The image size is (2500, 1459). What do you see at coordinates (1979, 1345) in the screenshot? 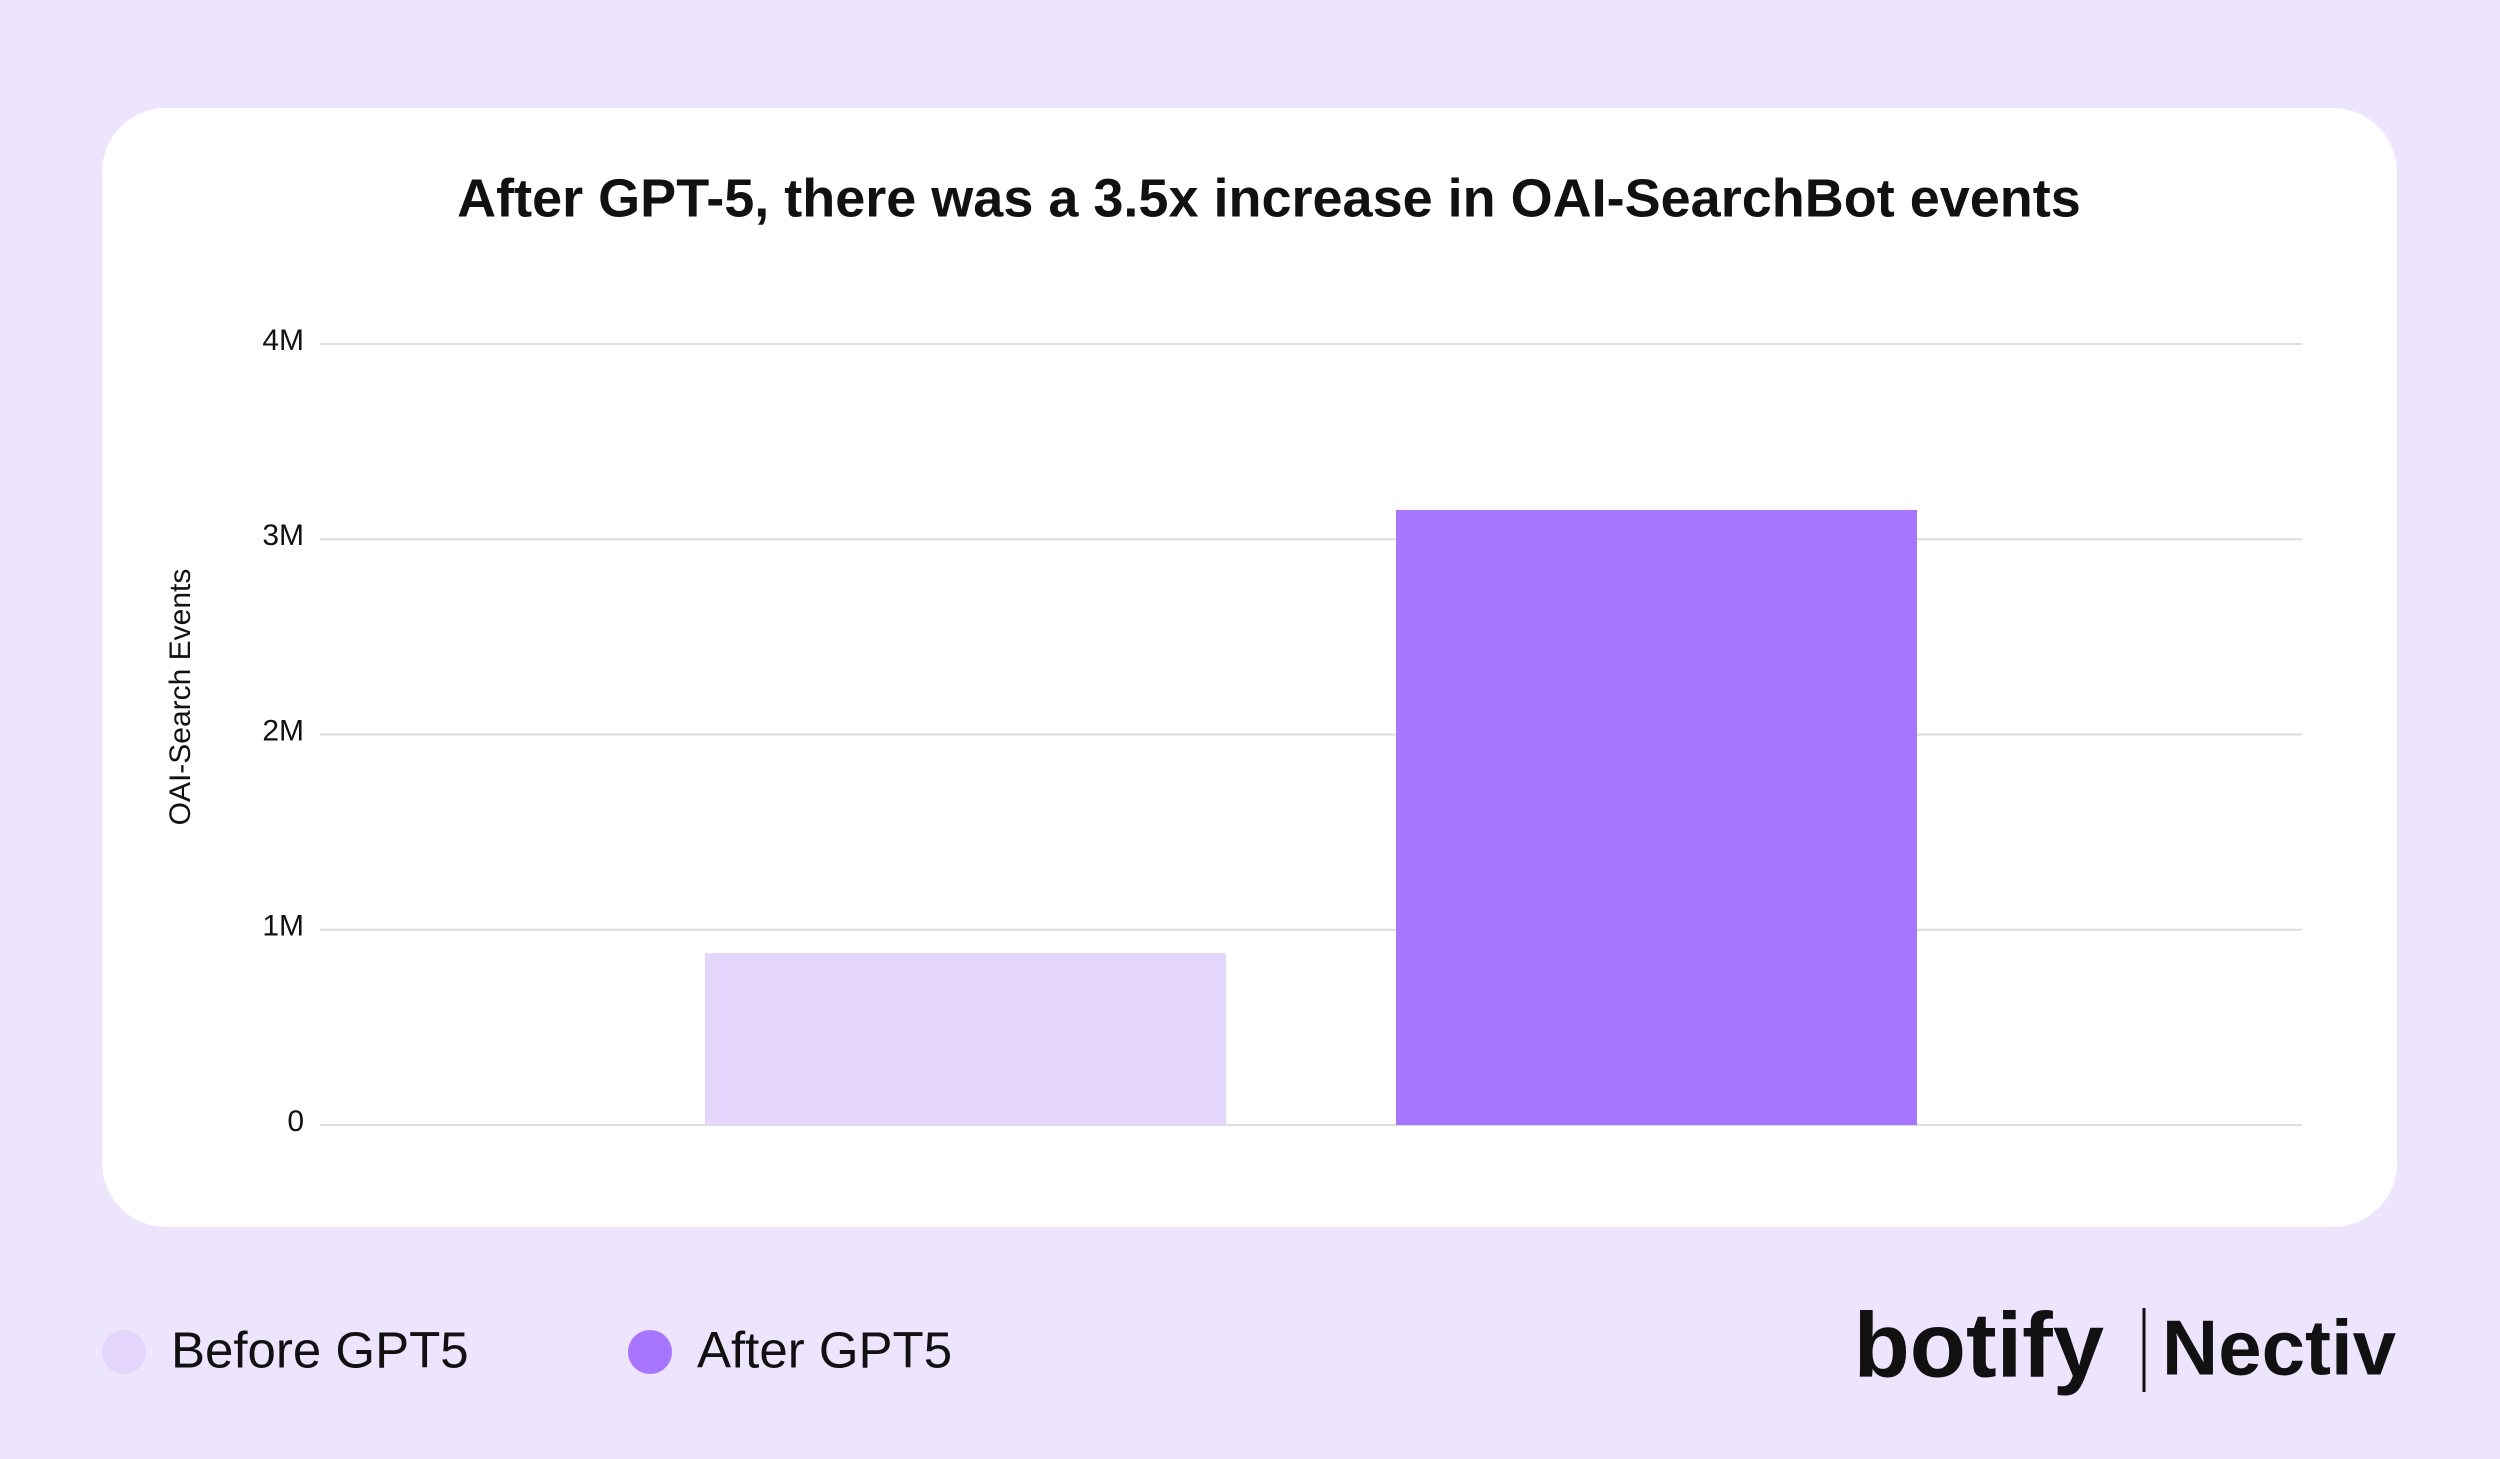
I see `logo: botify` at bounding box center [1979, 1345].